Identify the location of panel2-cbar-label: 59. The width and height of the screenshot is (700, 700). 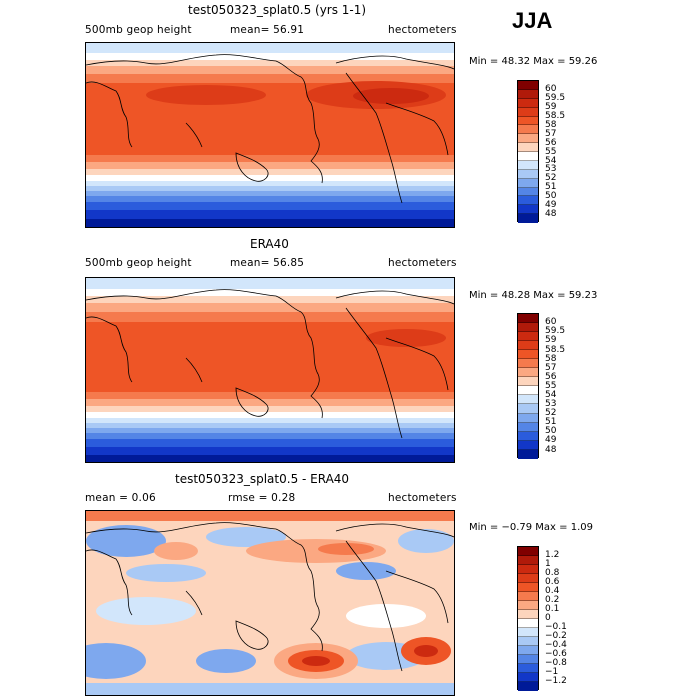
(551, 340).